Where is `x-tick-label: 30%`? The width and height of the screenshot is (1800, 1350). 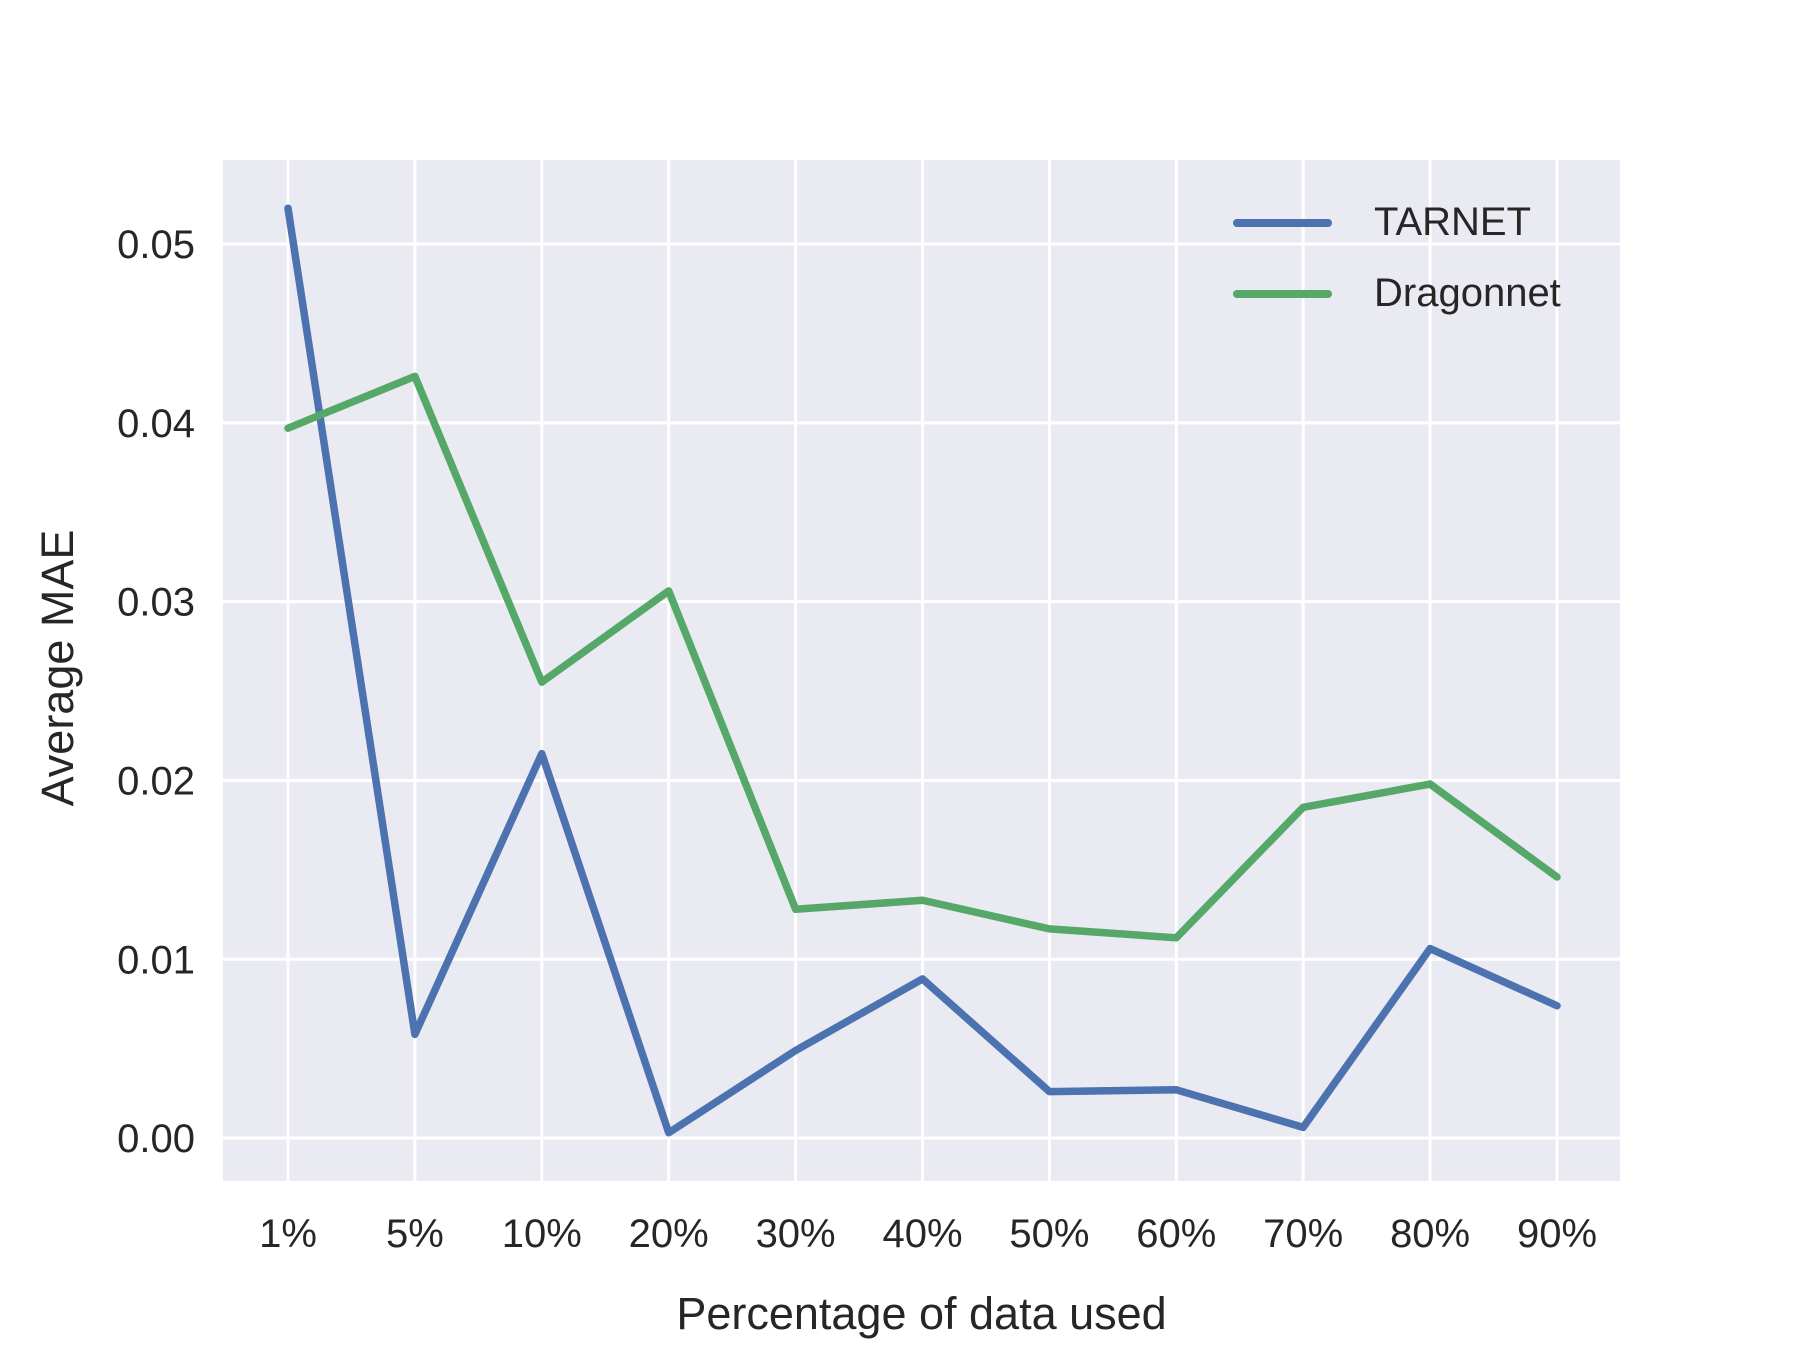
x-tick-label: 30% is located at coordinates (796, 1234).